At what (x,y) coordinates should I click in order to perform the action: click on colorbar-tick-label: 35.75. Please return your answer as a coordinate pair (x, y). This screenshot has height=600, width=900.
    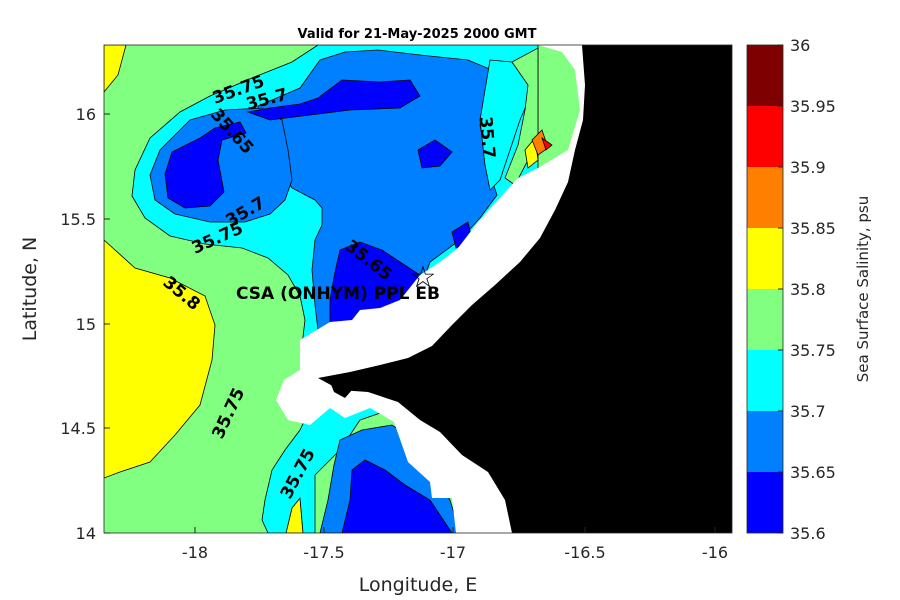
    Looking at the image, I should click on (813, 350).